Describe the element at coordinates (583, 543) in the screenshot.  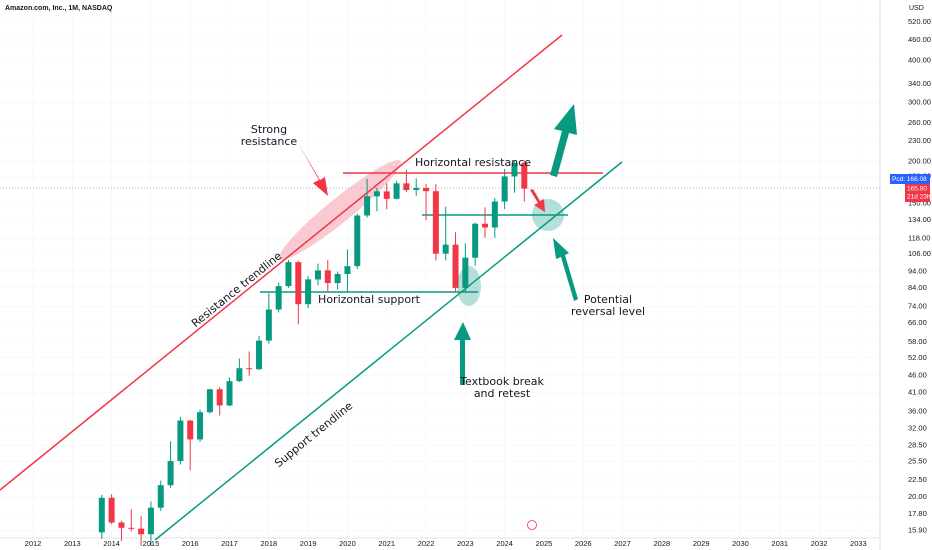
I see `x-tick-label: 2026` at that location.